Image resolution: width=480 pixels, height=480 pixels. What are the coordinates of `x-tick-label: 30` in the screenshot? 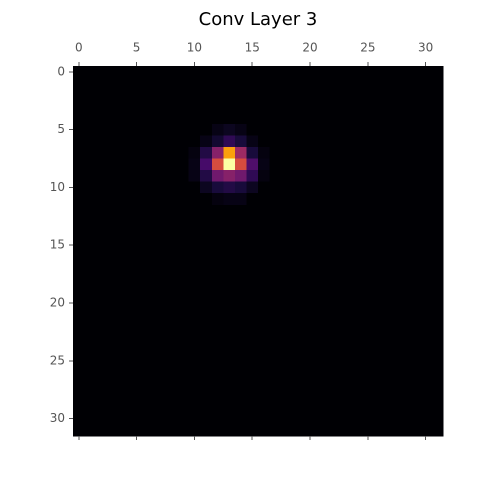 It's located at (425, 48).